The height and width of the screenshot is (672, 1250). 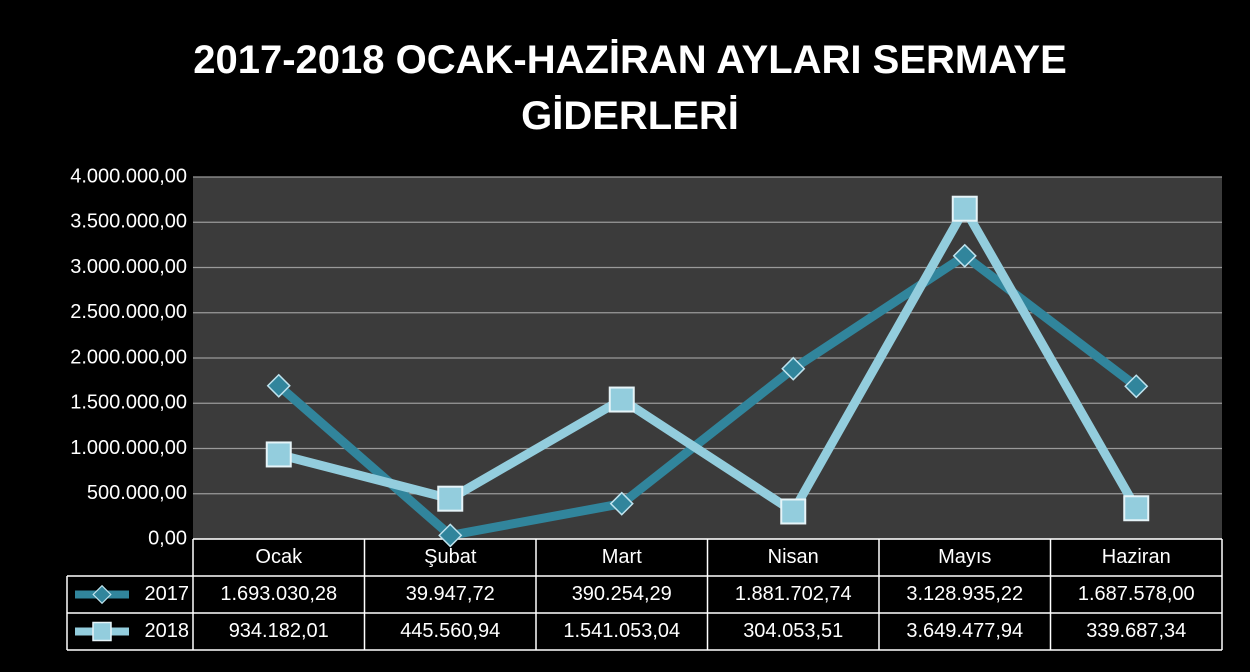 I want to click on x-tick-label: Mayıs, so click(x=964, y=557).